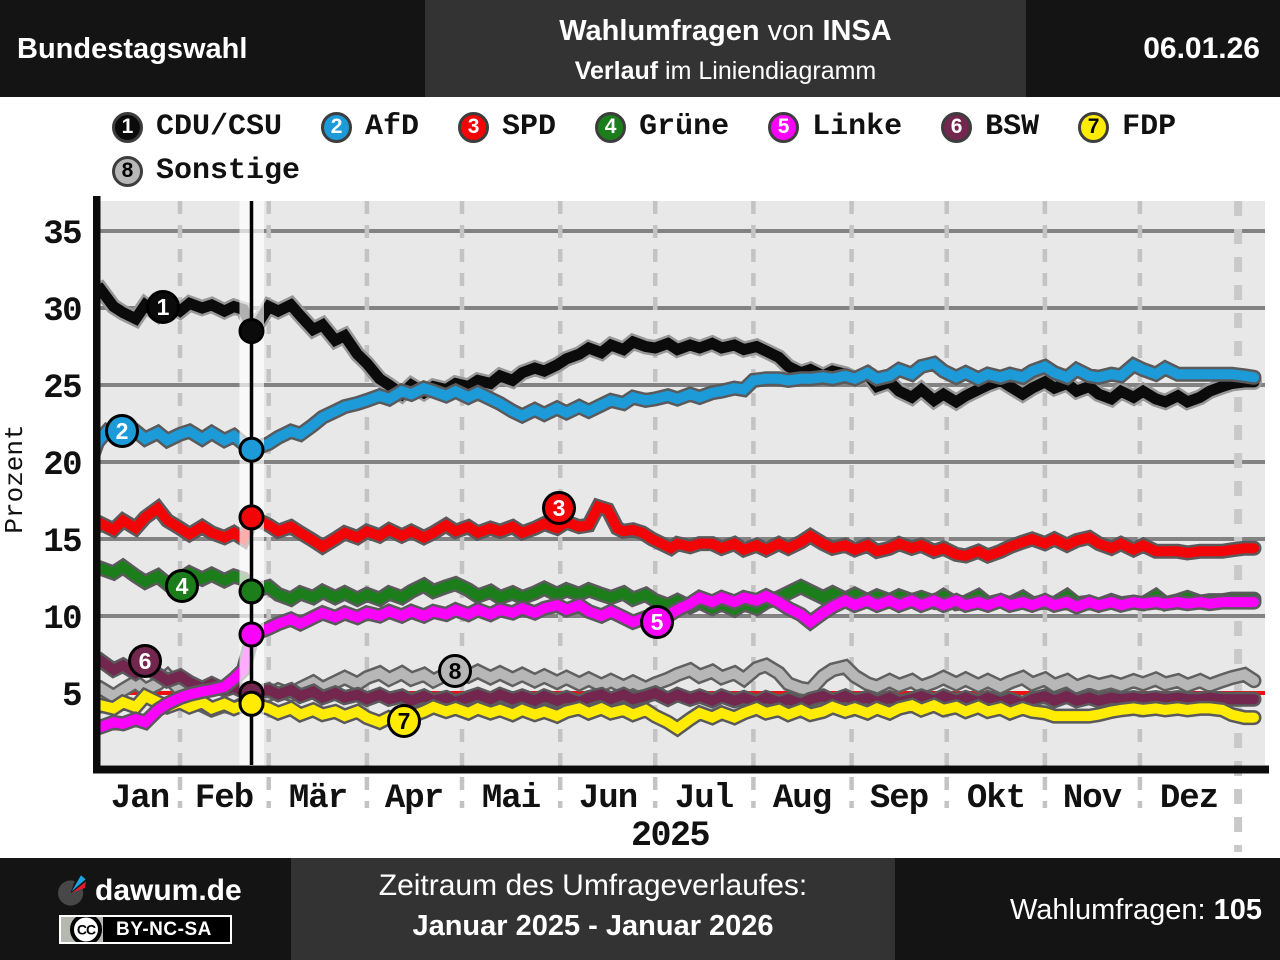 This screenshot has width=1280, height=960. I want to click on svg-text: 2, so click(122, 431).